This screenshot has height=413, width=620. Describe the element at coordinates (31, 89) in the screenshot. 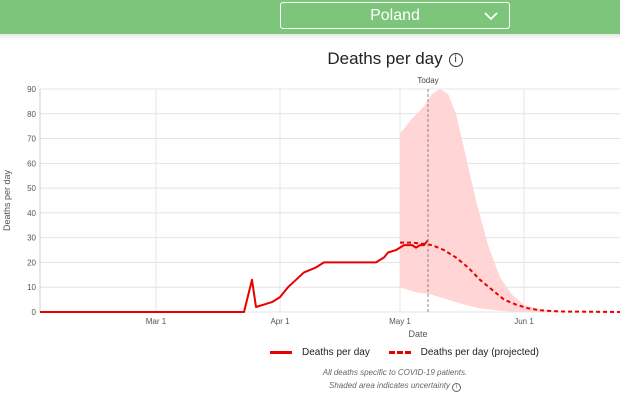

I see `y-tick-label-90: 90` at that location.